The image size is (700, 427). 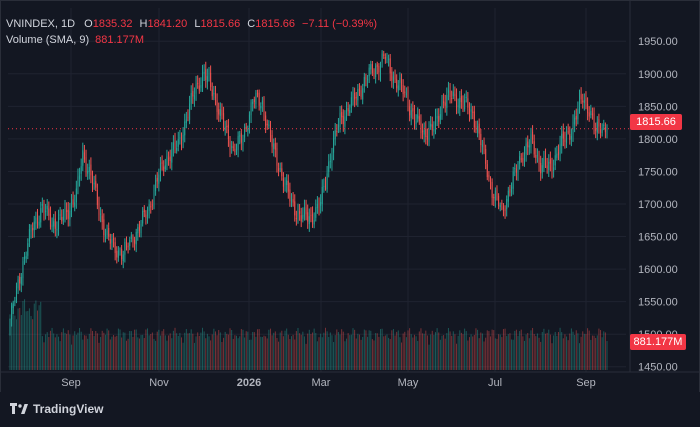 I want to click on symbol-label: VNINDEX, 1D, so click(x=41, y=24).